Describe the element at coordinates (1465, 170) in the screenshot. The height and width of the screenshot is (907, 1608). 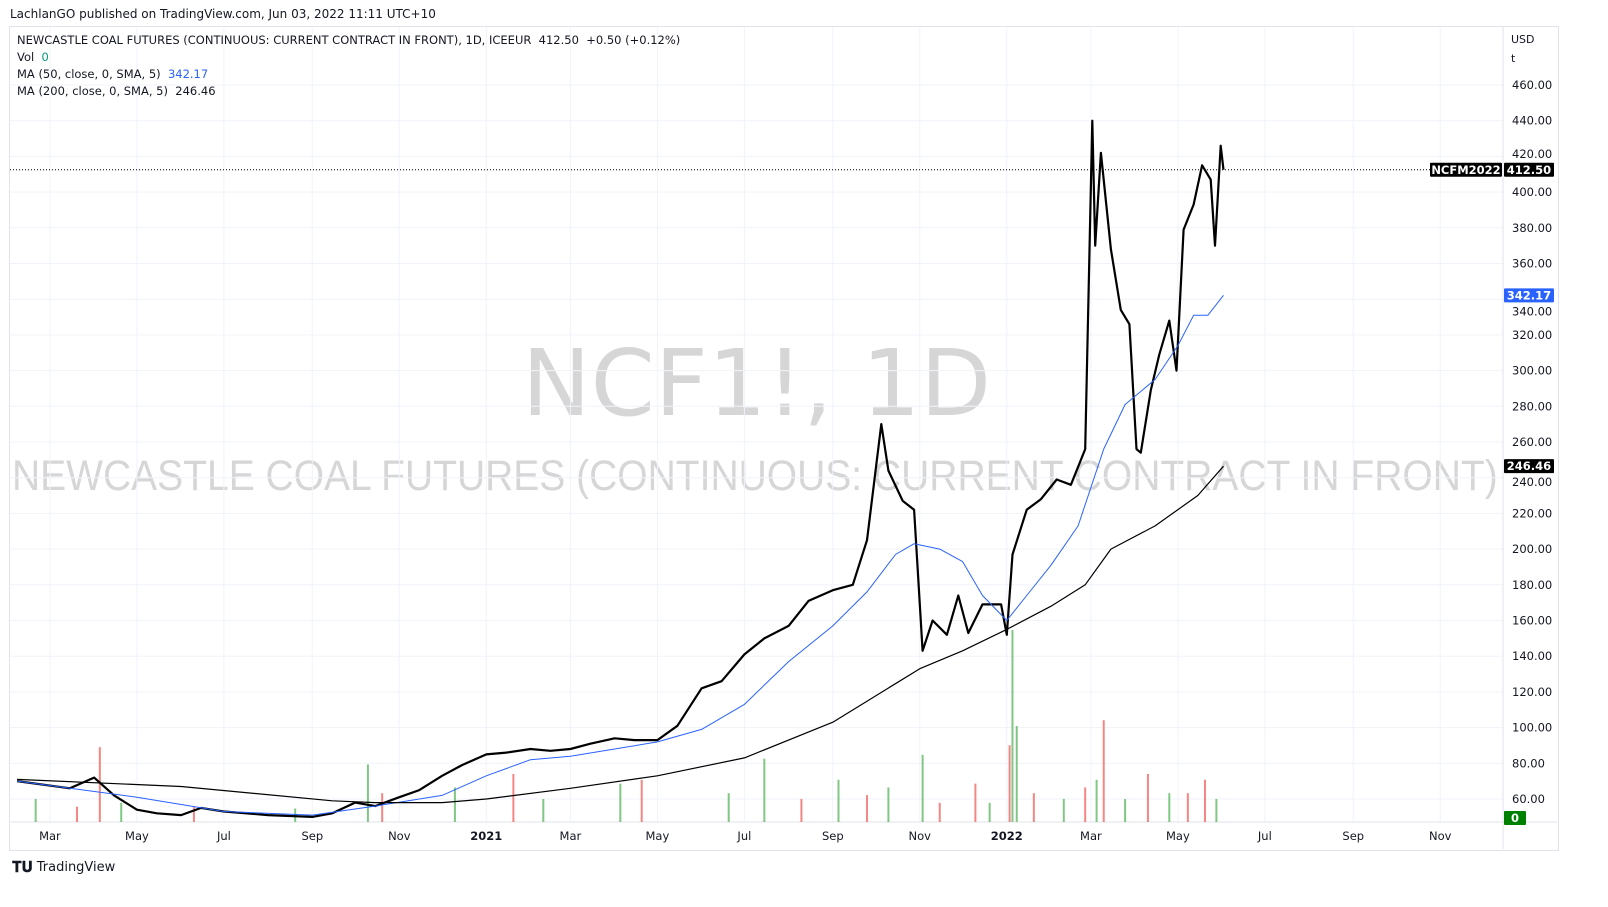
I see `symbol-label: NCFM2022` at that location.